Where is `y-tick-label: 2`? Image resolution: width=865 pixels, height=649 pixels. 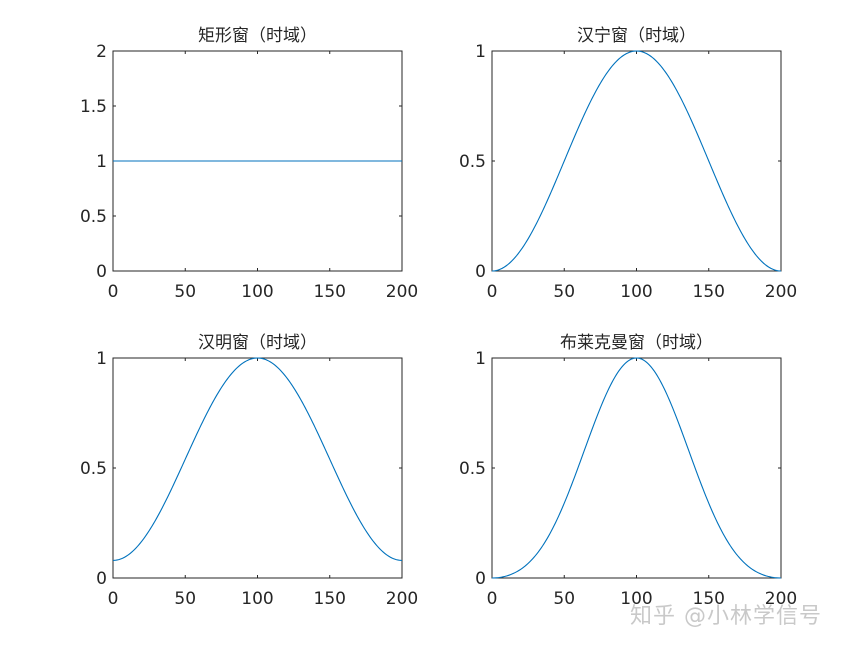 y-tick-label: 2 is located at coordinates (101, 52).